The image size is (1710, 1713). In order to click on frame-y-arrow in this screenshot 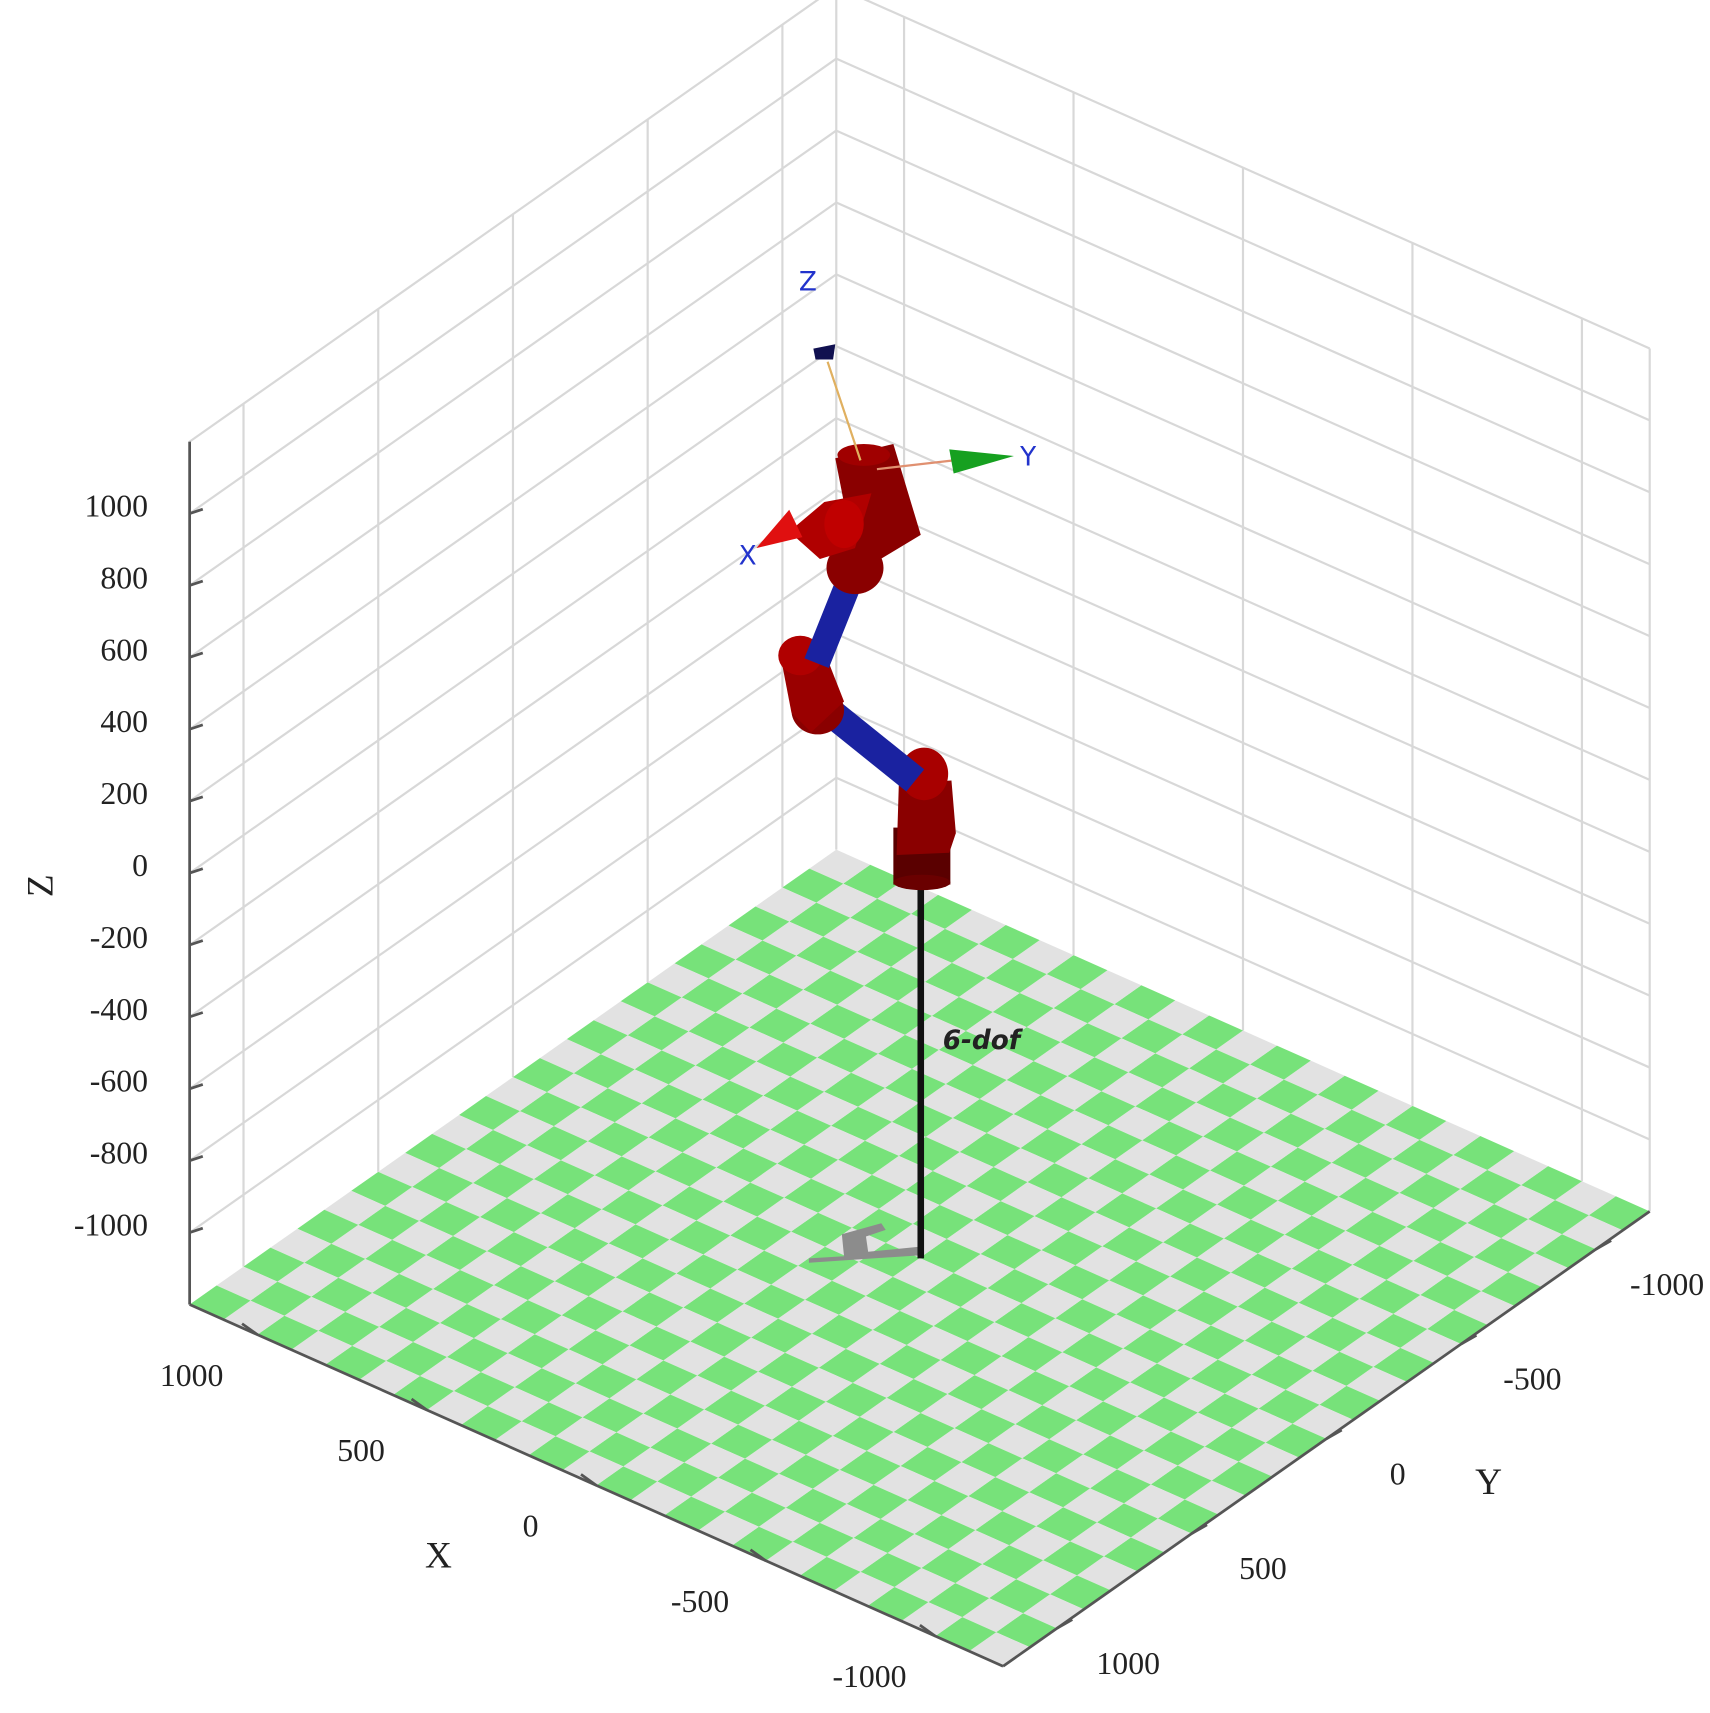, I will do `click(981, 461)`.